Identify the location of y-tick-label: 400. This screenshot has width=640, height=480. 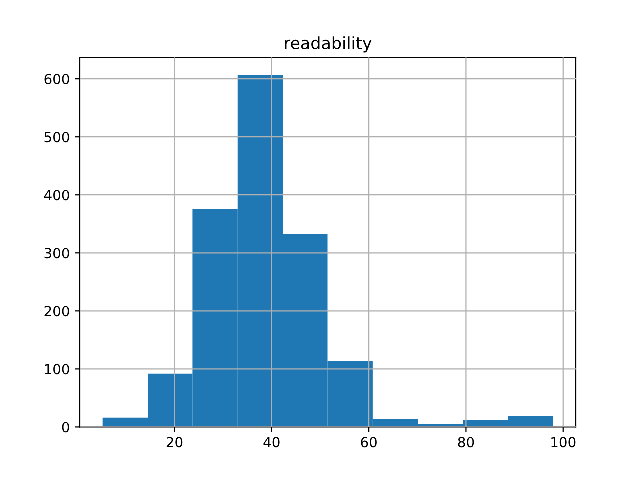
(57, 195).